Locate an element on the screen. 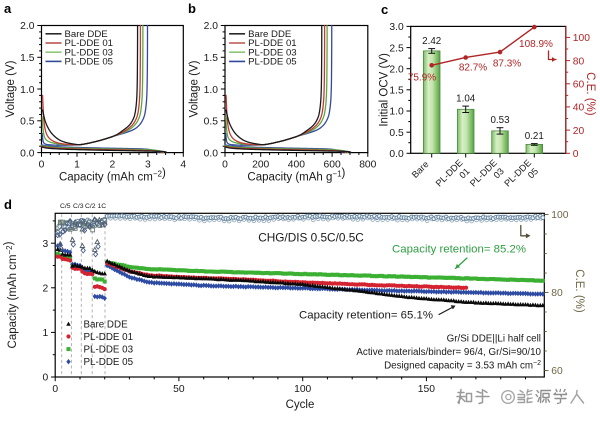 Image resolution: width=600 pixels, height=421 pixels. svg-text: 800 is located at coordinates (367, 165).